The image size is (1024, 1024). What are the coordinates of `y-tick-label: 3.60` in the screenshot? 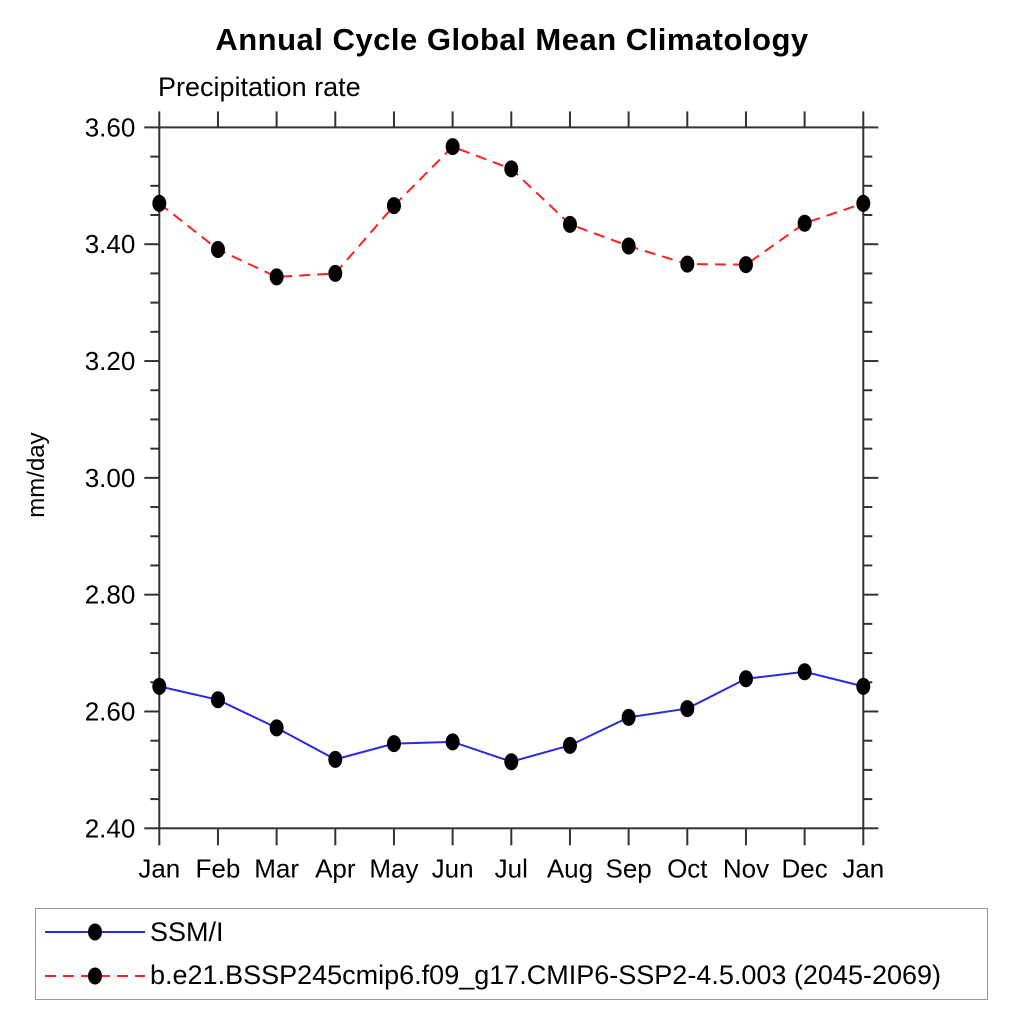 It's located at (110, 127).